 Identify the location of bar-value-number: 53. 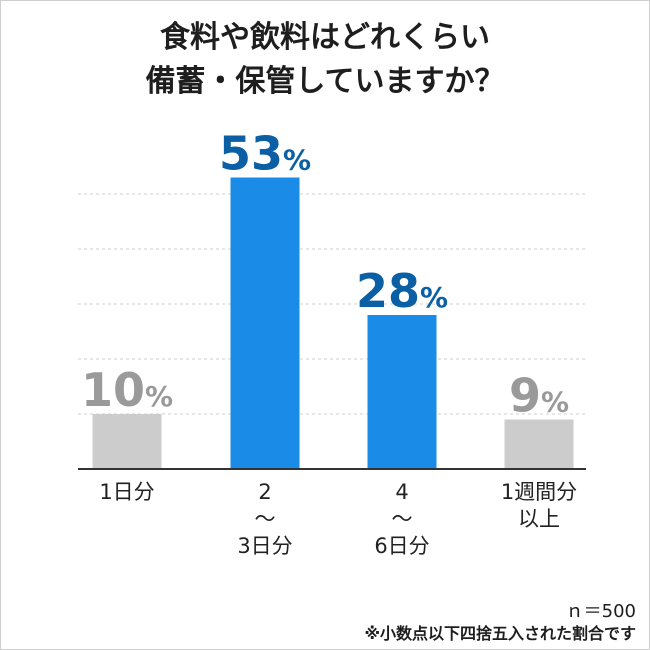
(251, 154).